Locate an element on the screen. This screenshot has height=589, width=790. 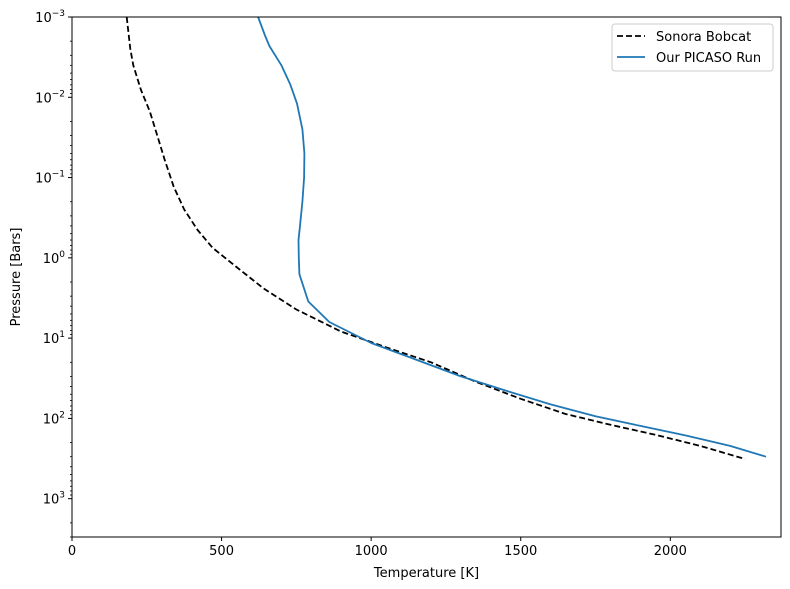
legend-label-picaso-run: Our PICASO Run is located at coordinates (708, 58).